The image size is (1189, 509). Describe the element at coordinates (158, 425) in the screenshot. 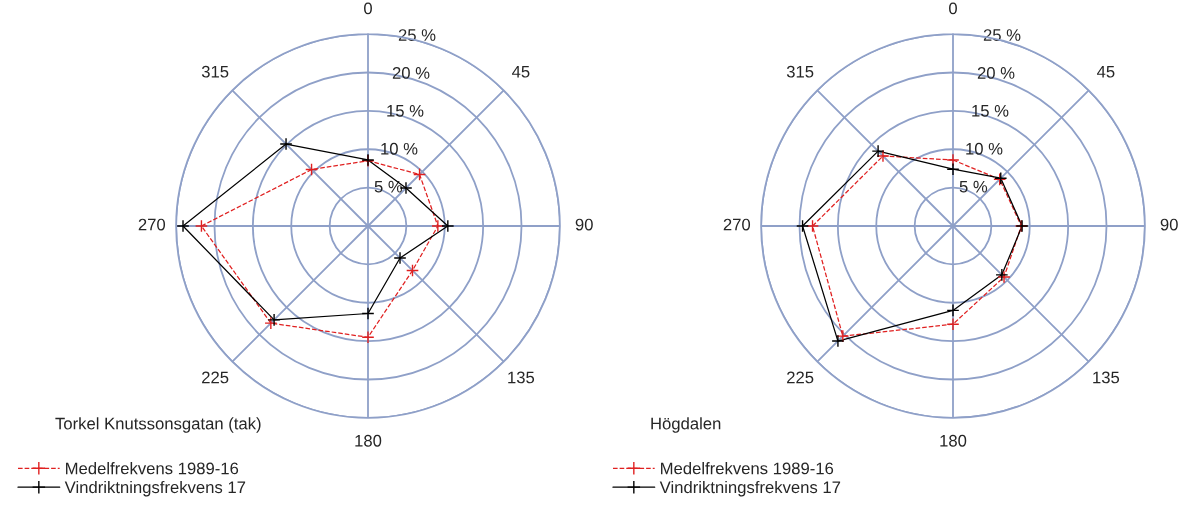

I see `text: Torkel Knutssonsgatan (tak)` at that location.